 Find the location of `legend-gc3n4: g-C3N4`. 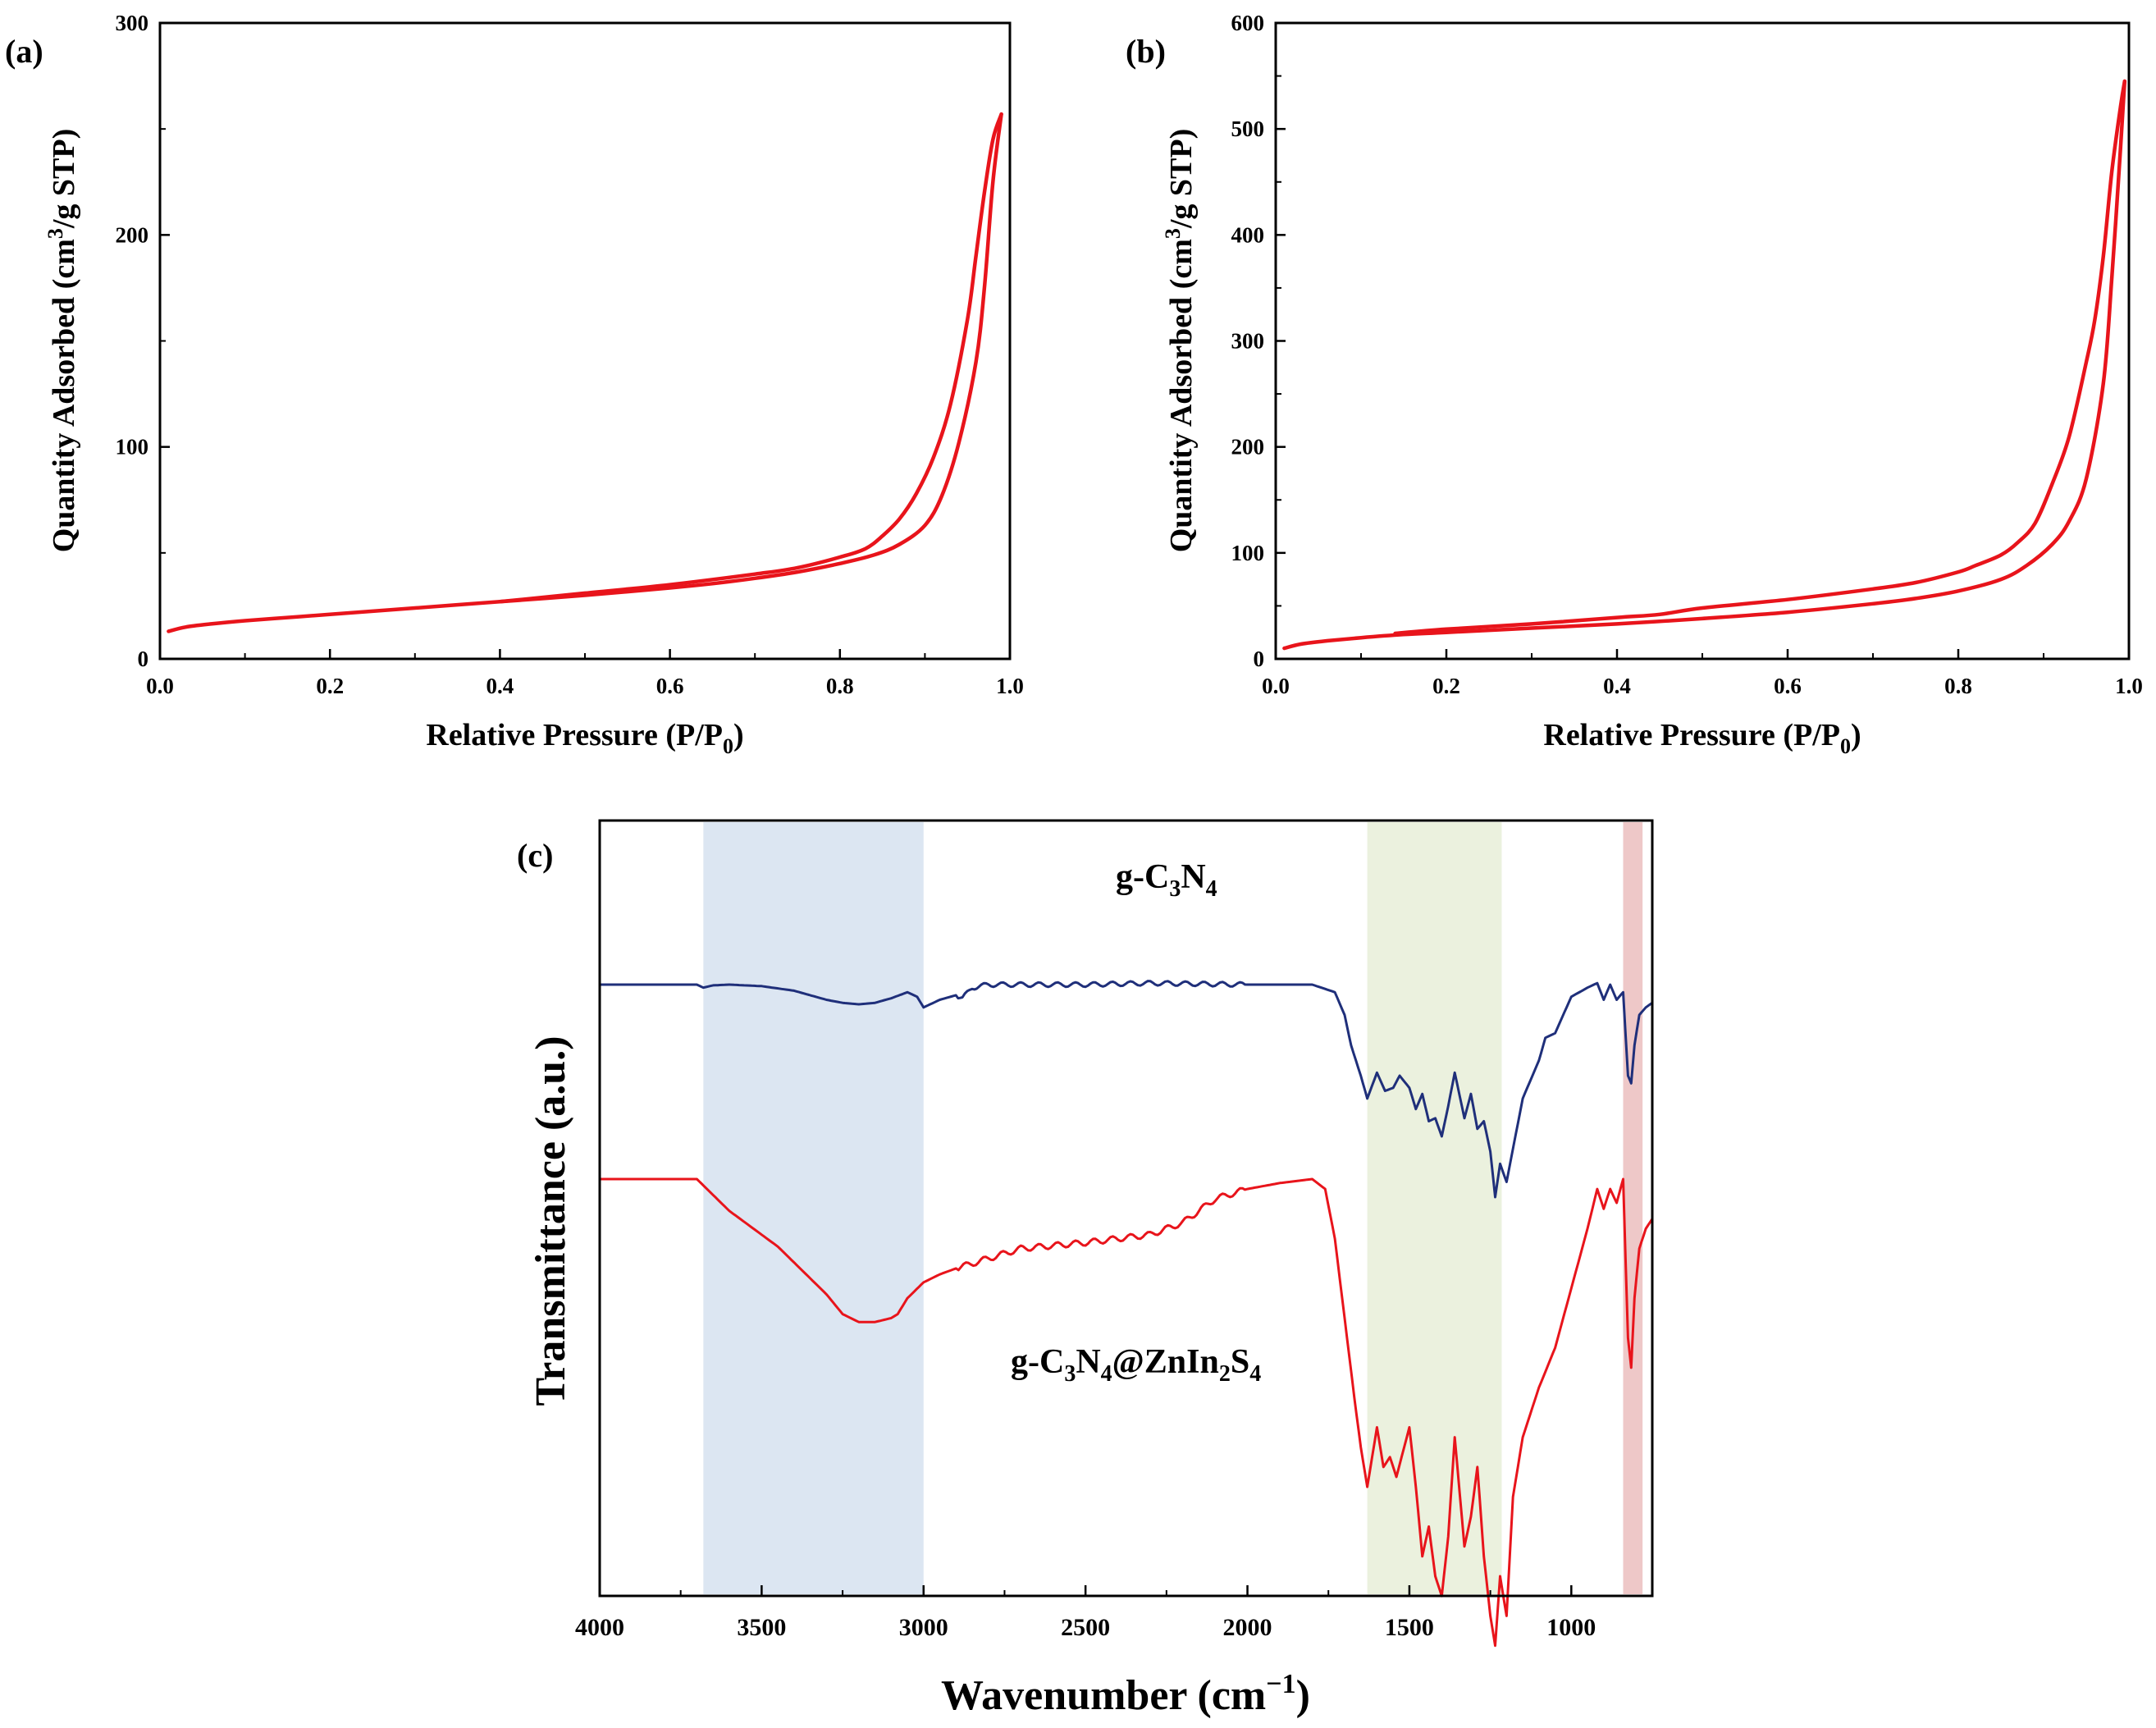

legend-gc3n4: g-C3N4 is located at coordinates (1166, 880).